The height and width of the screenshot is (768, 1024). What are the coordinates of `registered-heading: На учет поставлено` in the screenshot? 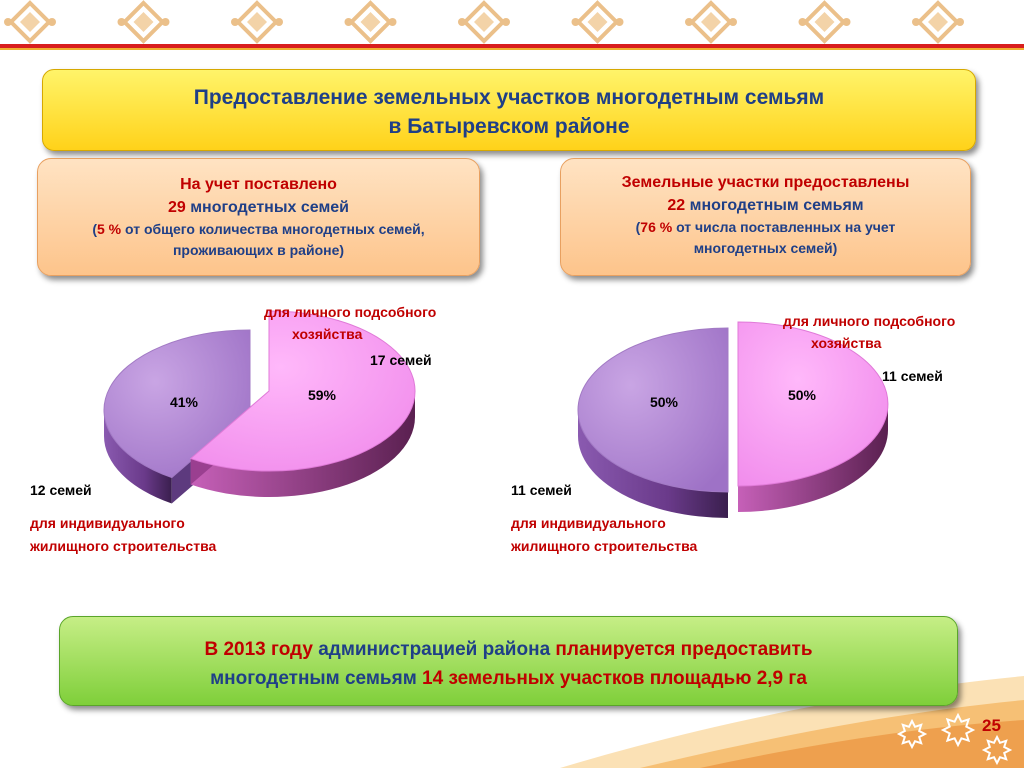 It's located at (258, 184).